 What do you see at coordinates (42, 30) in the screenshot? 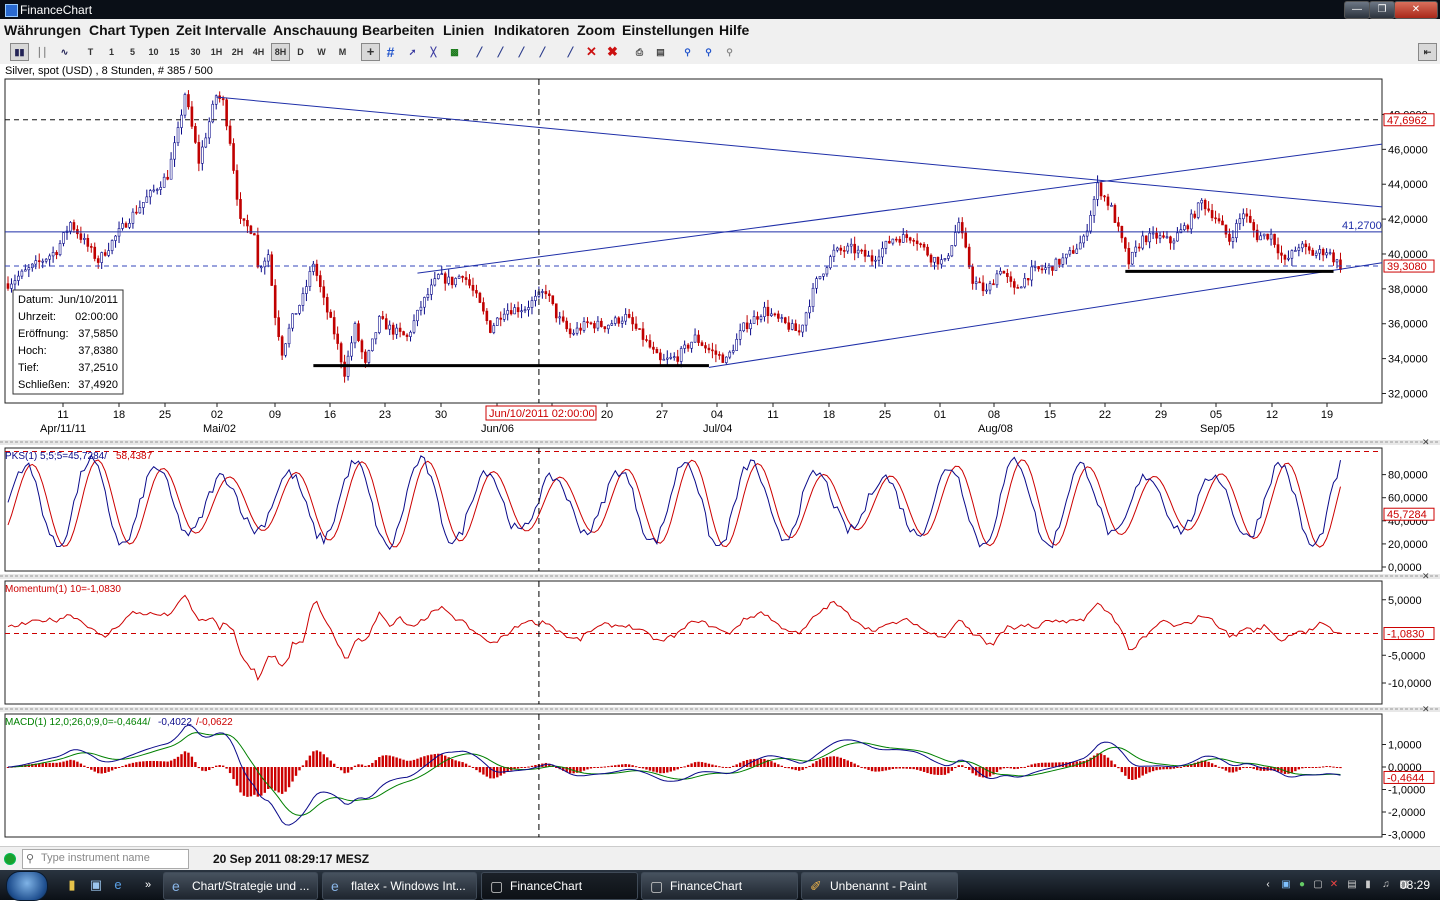
I see `menu-waehrungen: Währungen` at bounding box center [42, 30].